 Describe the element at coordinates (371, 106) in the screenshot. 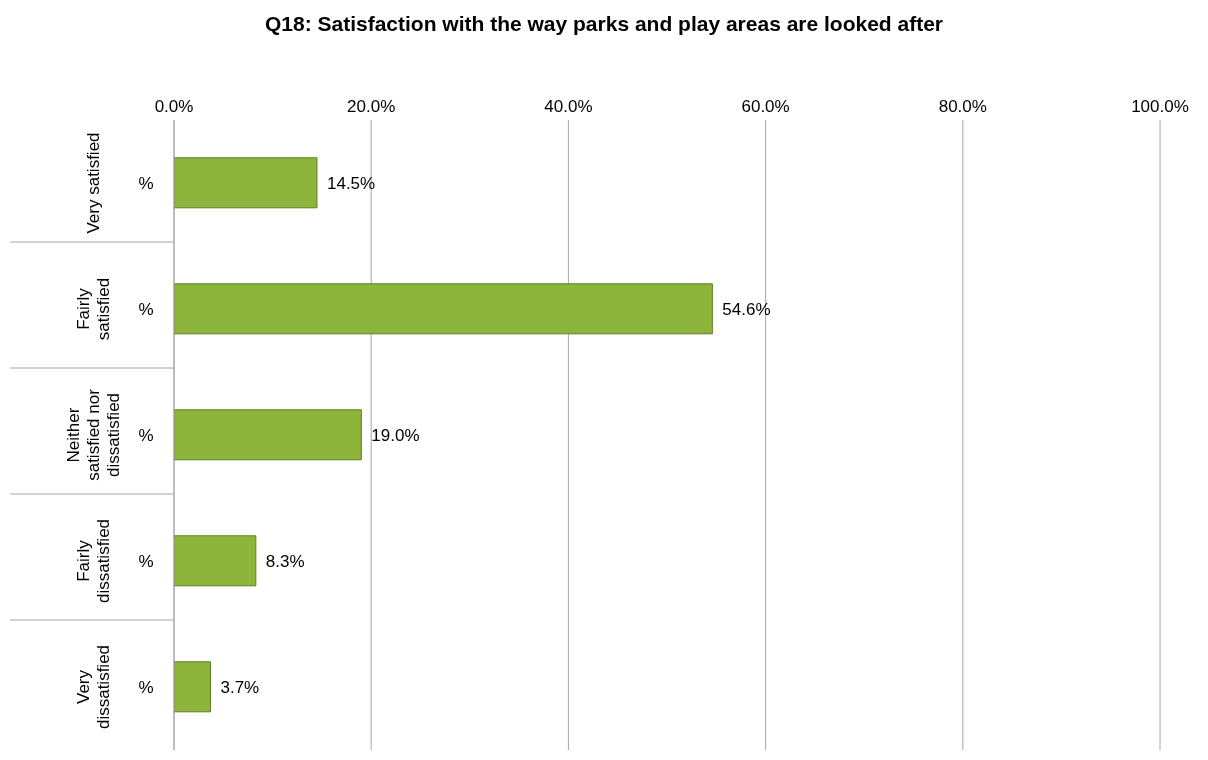

I see `x-tick-label: 20.0%` at that location.